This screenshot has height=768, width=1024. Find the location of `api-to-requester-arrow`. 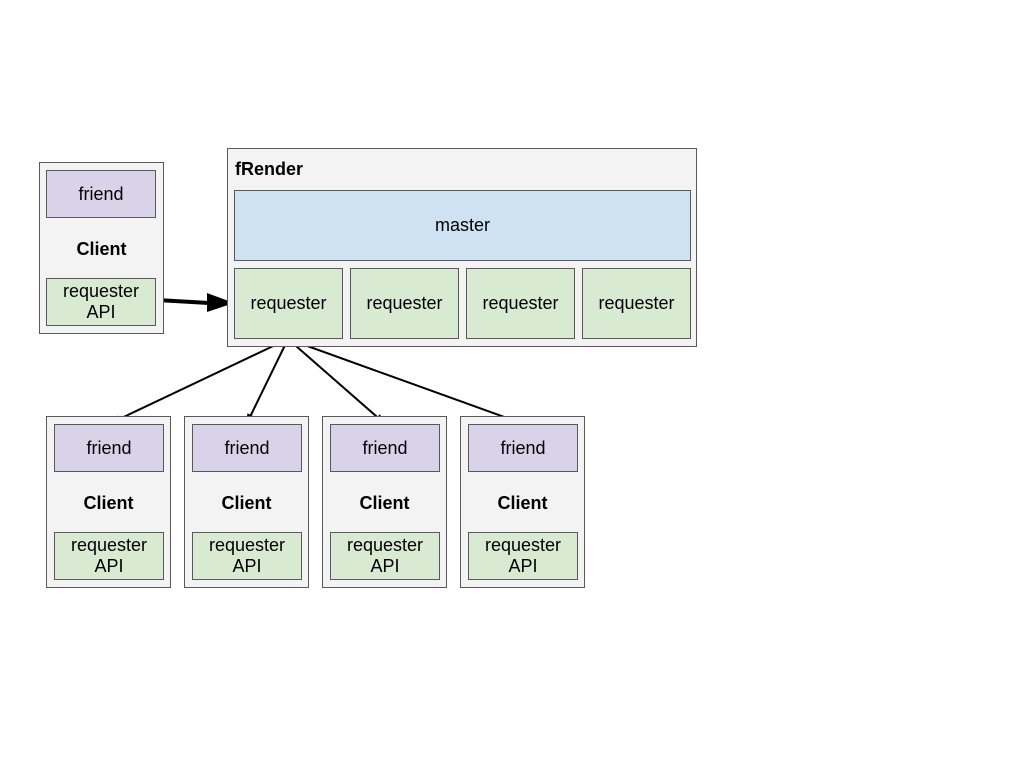

api-to-requester-arrow is located at coordinates (183, 301).